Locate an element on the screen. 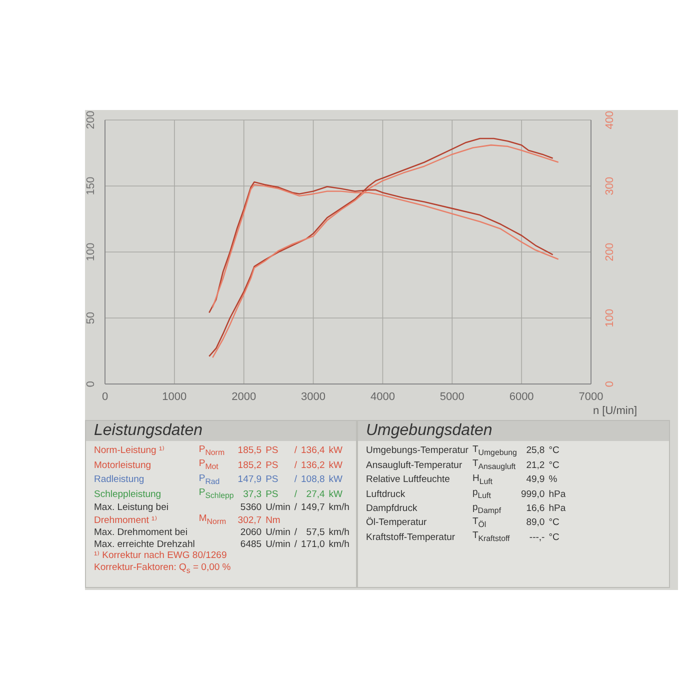  text: Drehmoment ¹⁾ M$_{Norm}$ 302,7 Nm is located at coordinates (187, 519).